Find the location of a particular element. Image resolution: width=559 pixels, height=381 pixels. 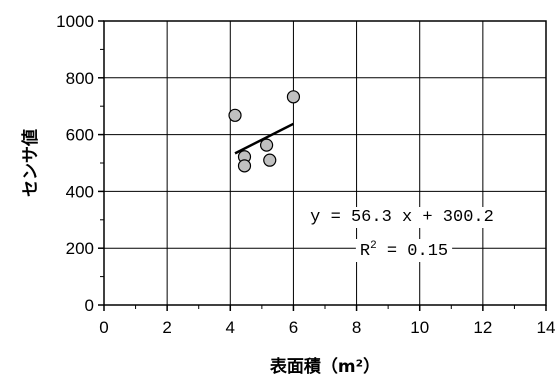

data-points is located at coordinates (264, 131).